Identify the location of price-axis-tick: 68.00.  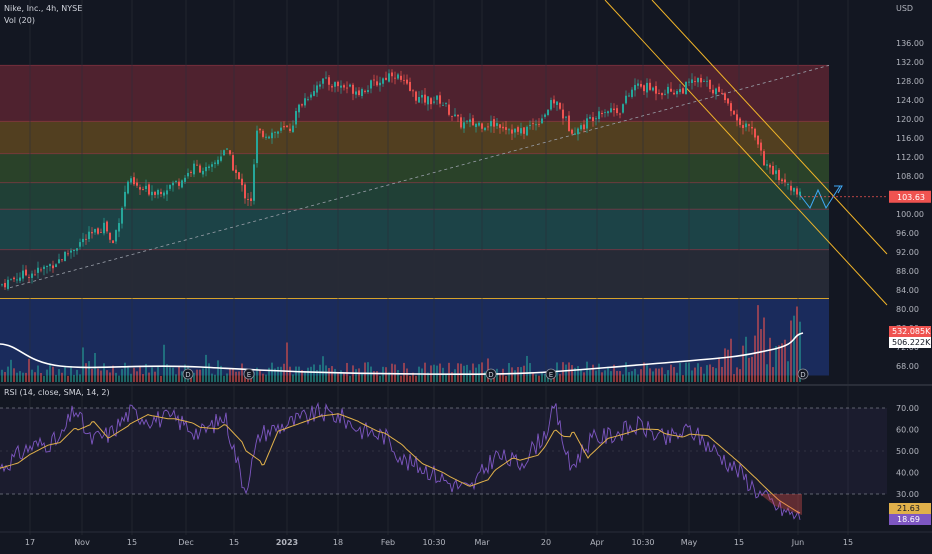
(907, 366).